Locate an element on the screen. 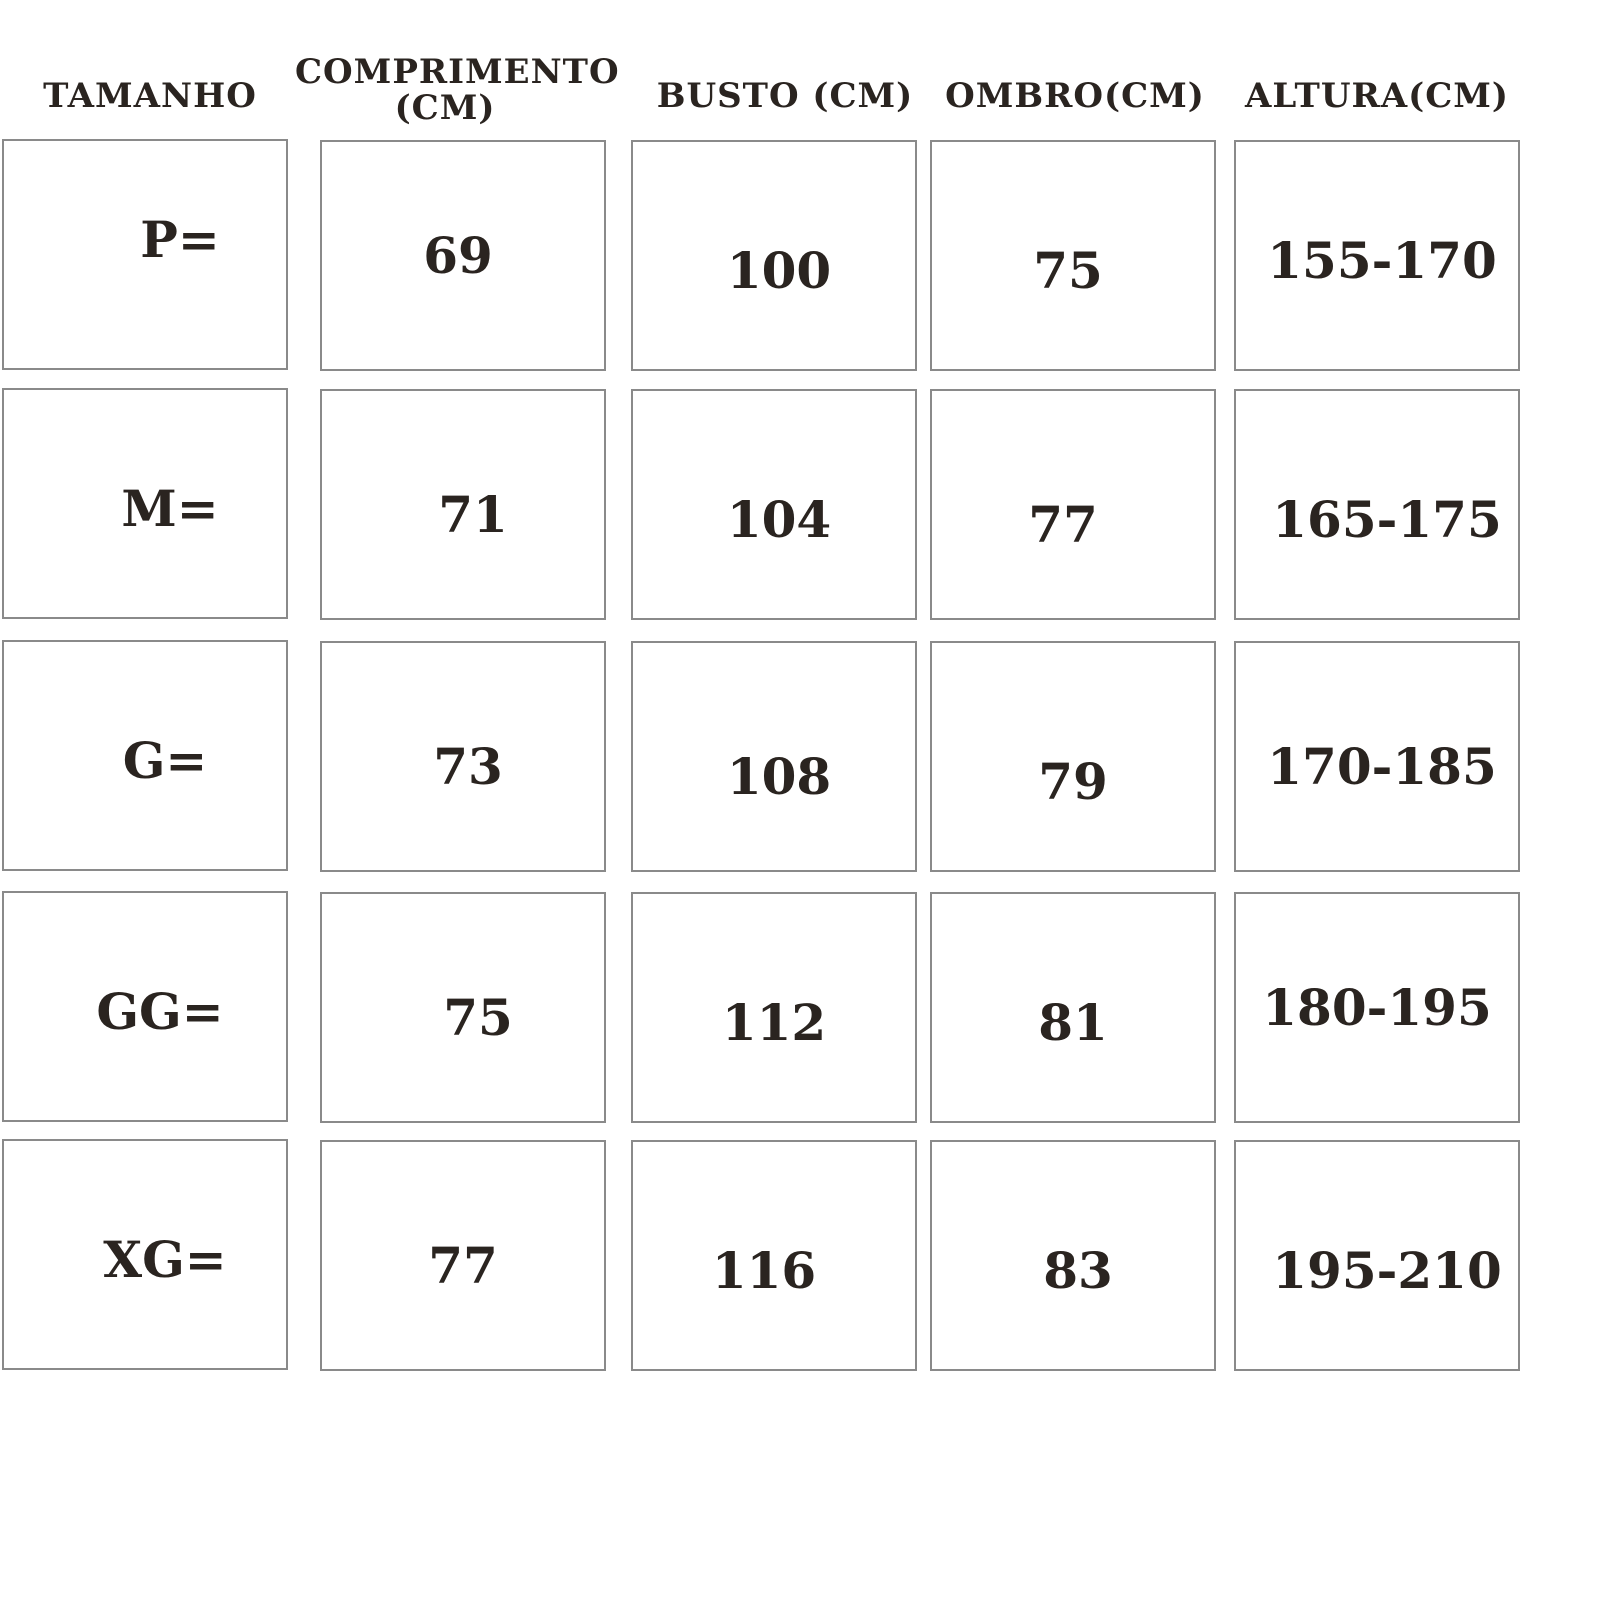 The height and width of the screenshot is (1600, 1600). cell-value: 112 is located at coordinates (774, 1022).